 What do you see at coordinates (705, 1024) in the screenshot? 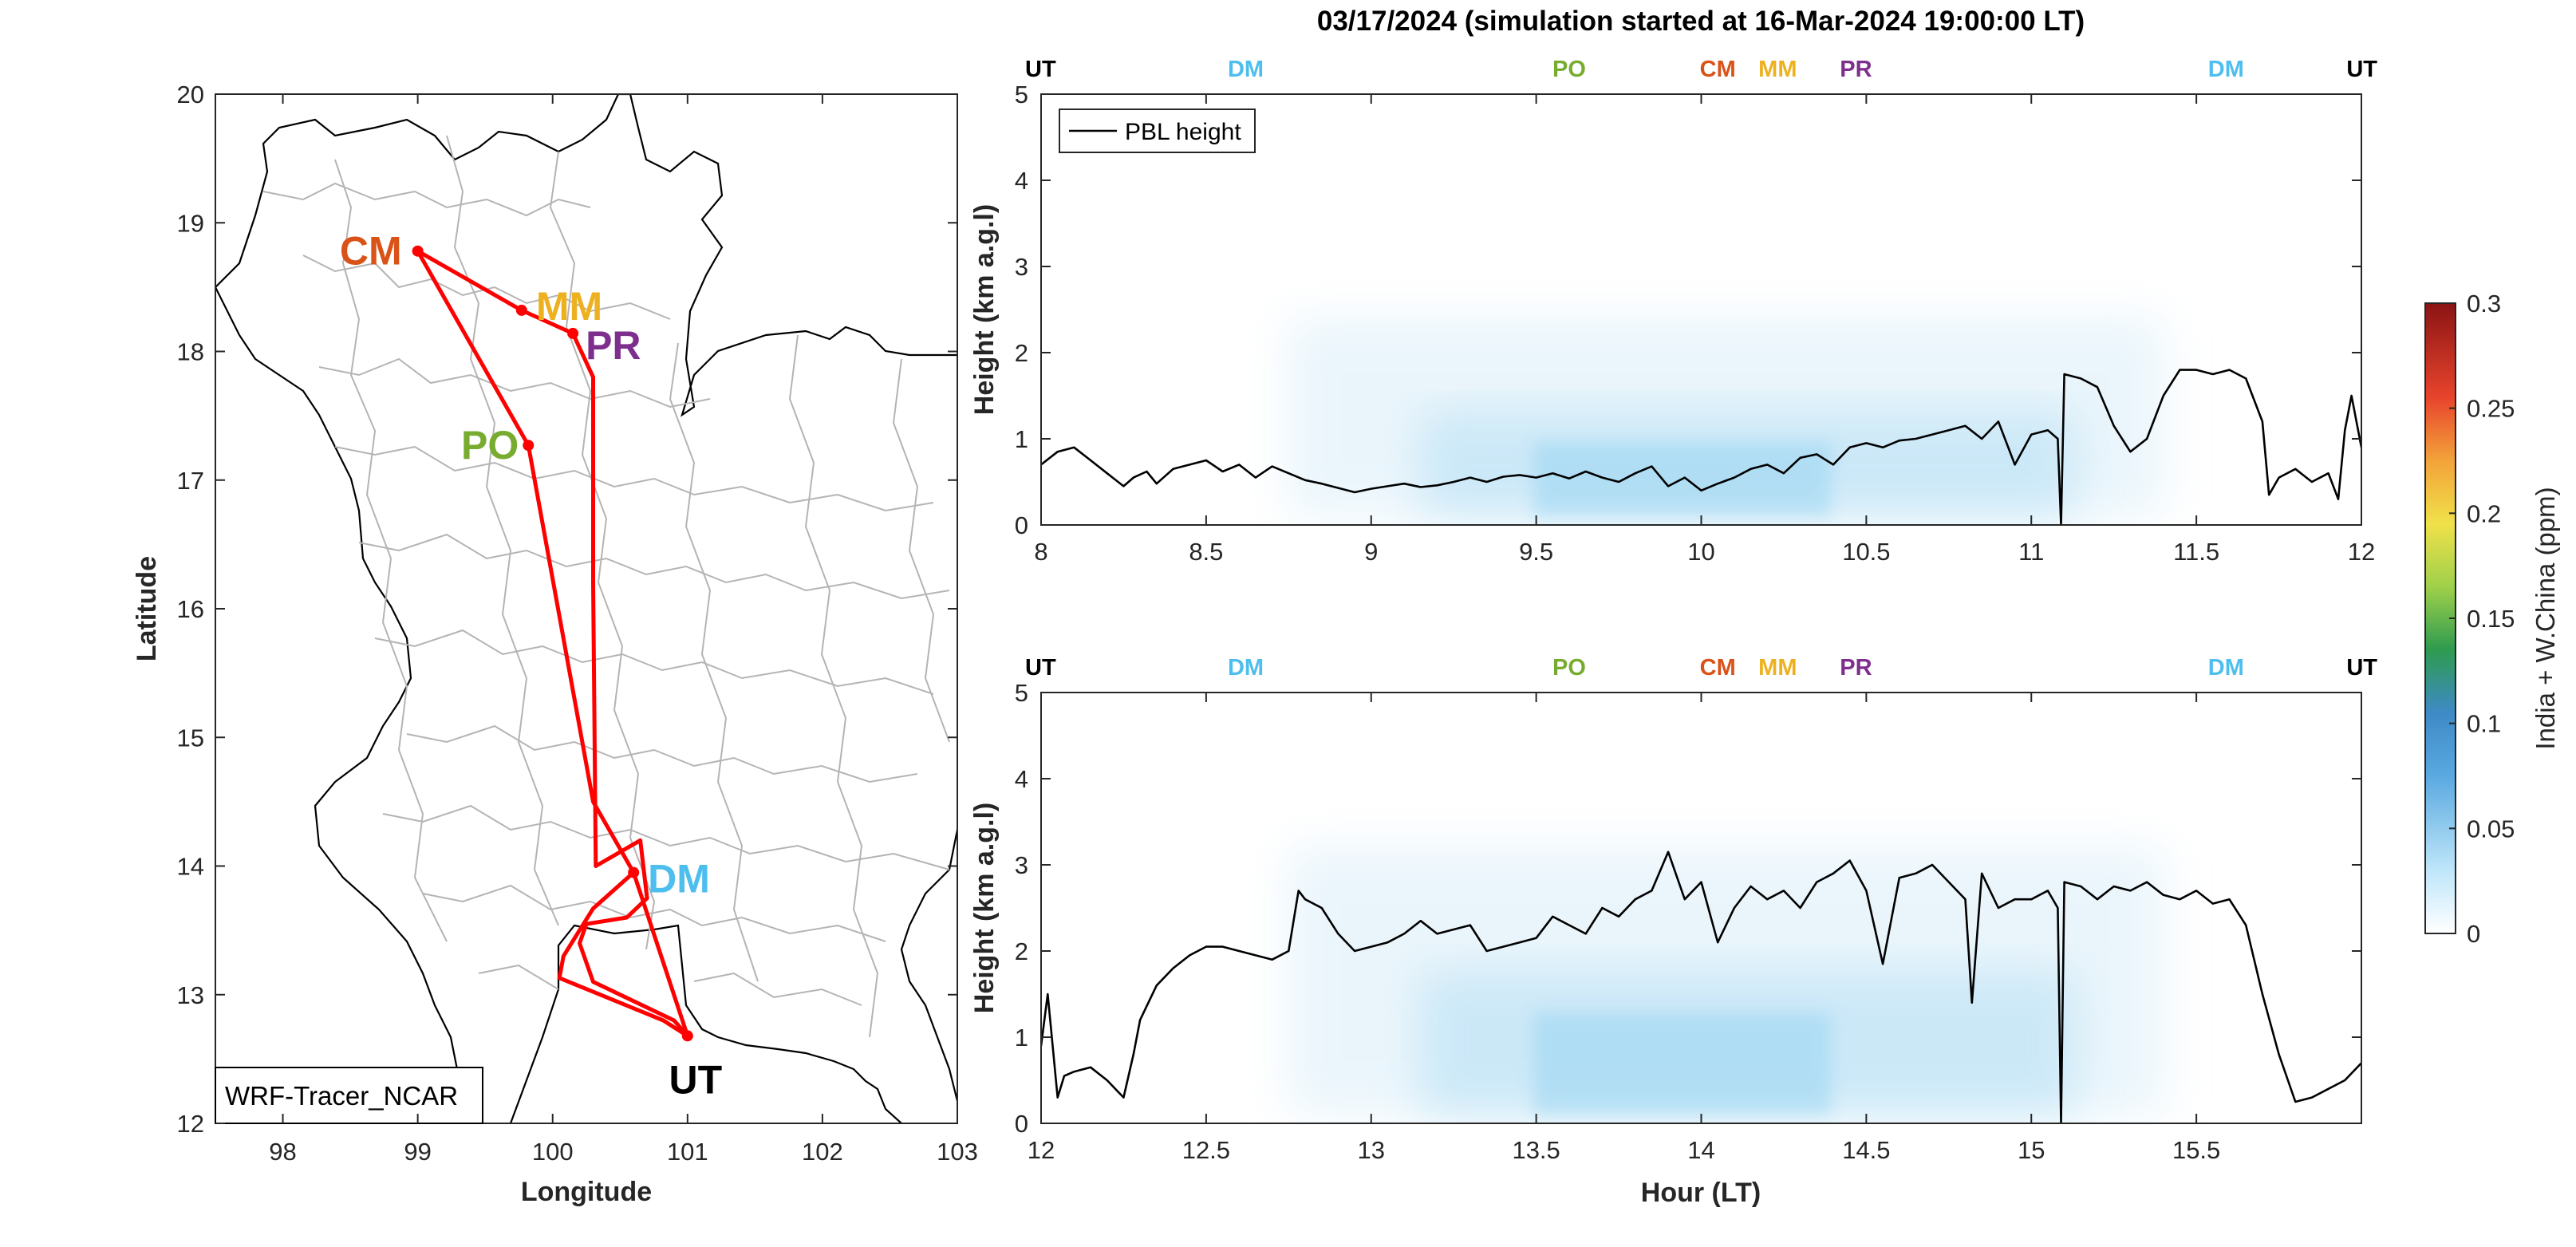
I see `map-gulf-coast` at bounding box center [705, 1024].